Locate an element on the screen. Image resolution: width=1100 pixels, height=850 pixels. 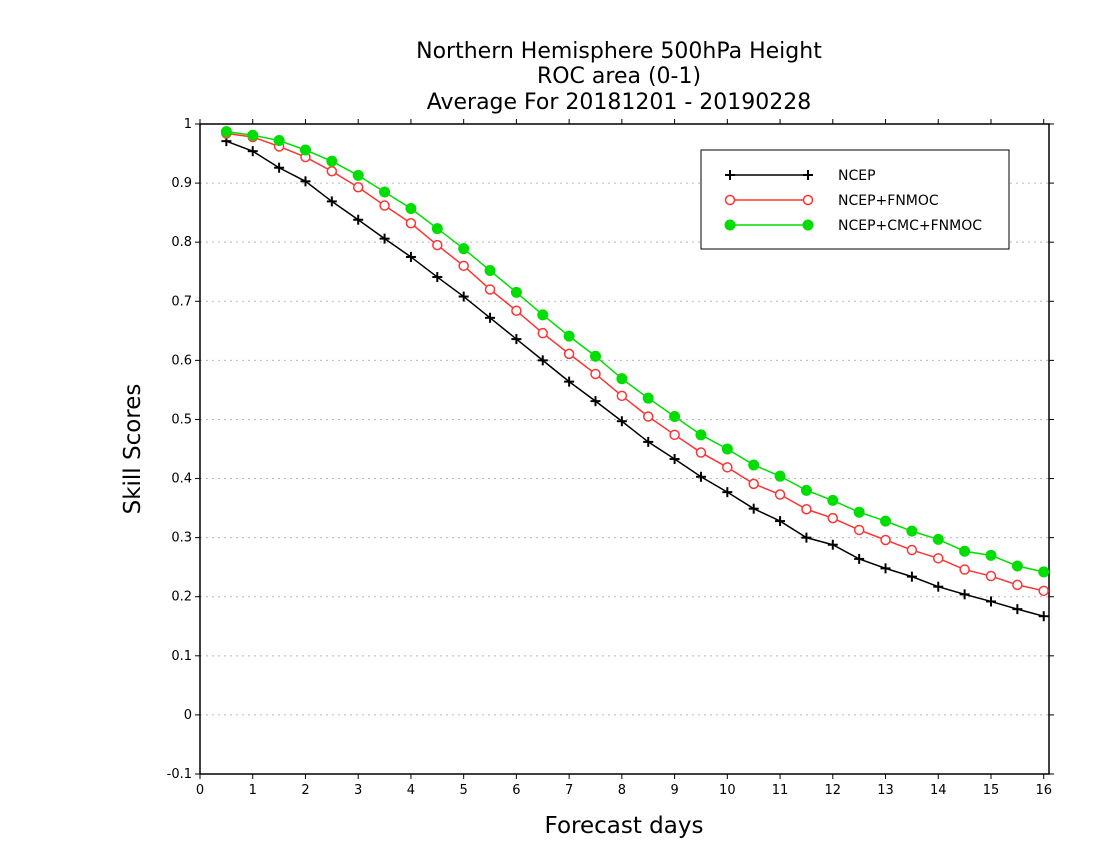
x-tick-label: 5 is located at coordinates (464, 790).